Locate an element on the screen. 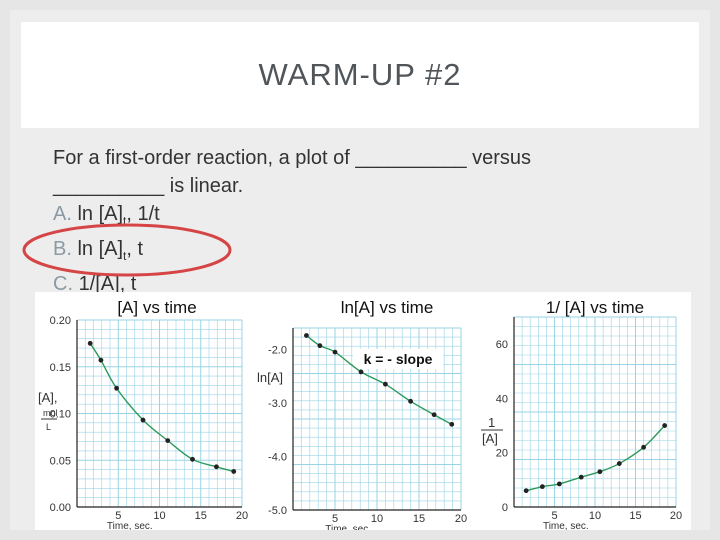  option-a-text: ln [A] is located at coordinates (100, 214).